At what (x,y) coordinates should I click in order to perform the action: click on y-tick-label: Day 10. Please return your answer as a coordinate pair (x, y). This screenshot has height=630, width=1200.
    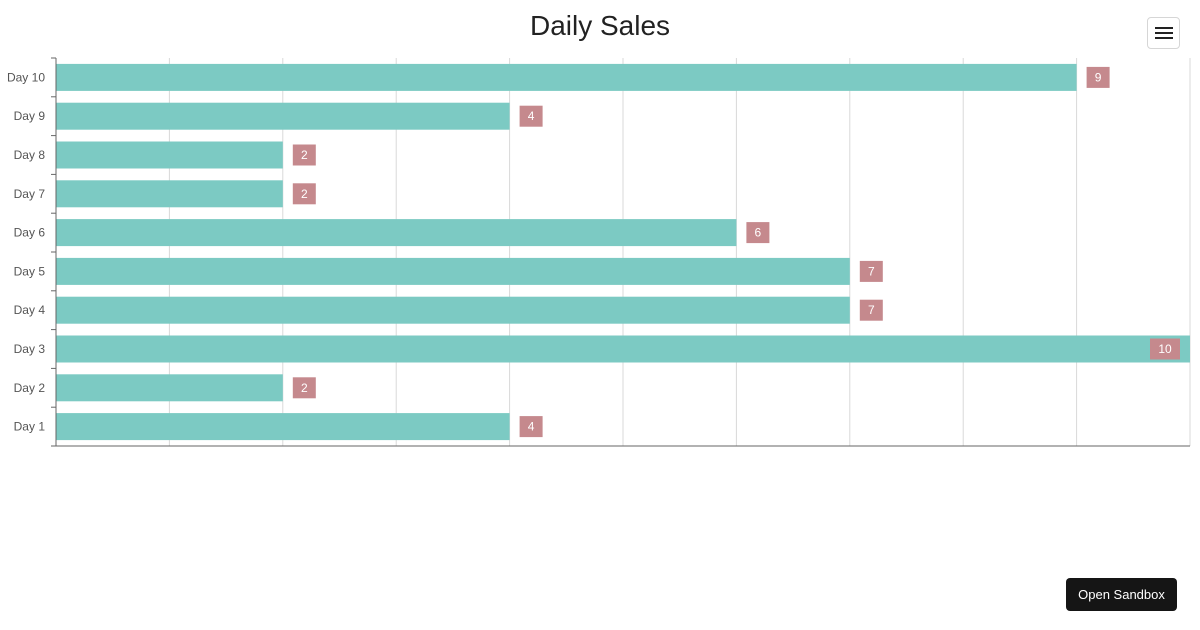
    Looking at the image, I should click on (26, 77).